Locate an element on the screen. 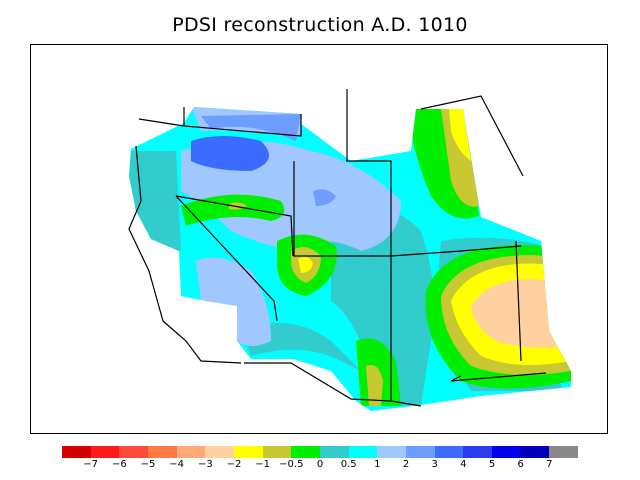 This screenshot has height=480, width=640. legend-label: −1 is located at coordinates (263, 464).